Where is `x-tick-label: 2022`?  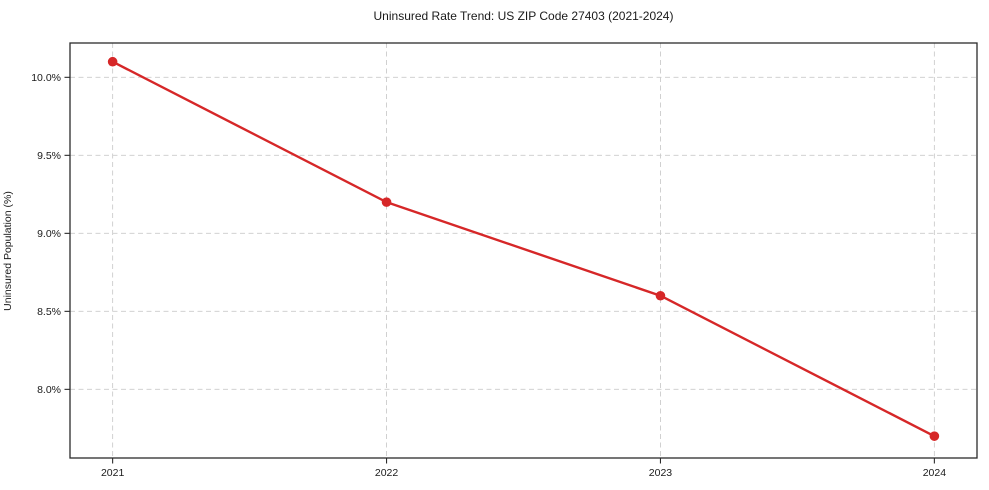 x-tick-label: 2022 is located at coordinates (387, 473).